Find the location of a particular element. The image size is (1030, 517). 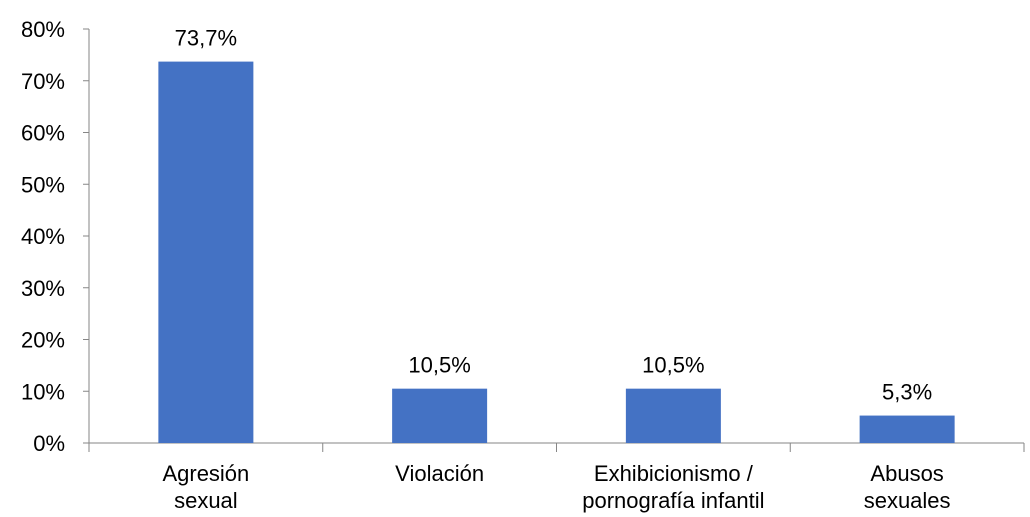

x-tick-label: Violación is located at coordinates (439, 473).